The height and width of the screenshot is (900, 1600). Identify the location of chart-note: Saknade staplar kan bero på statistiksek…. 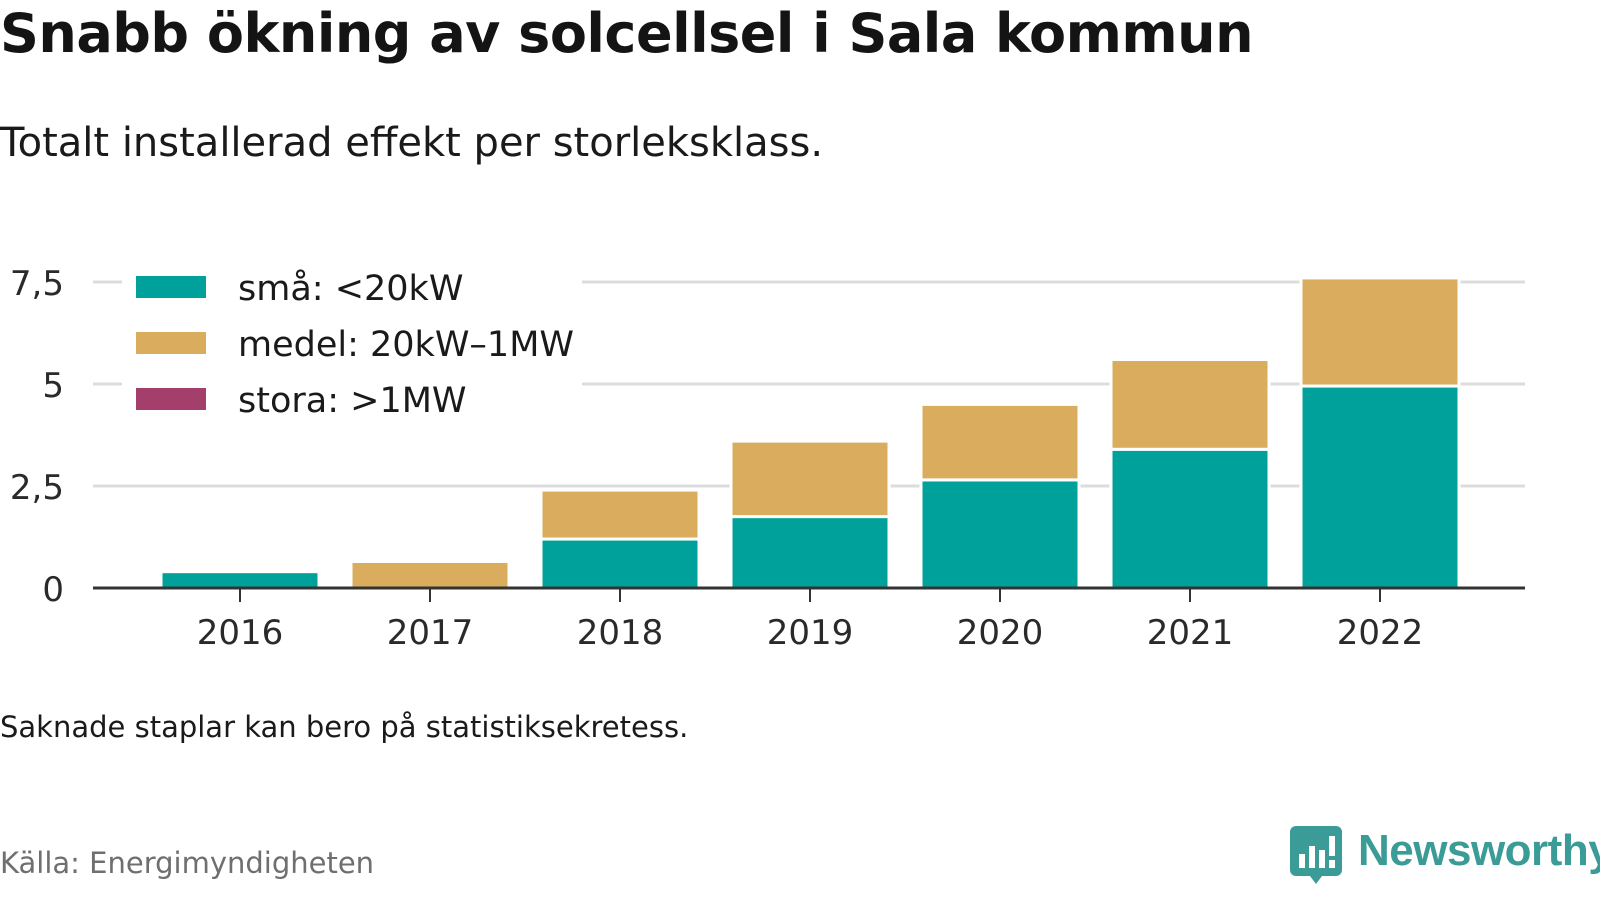
(344, 727).